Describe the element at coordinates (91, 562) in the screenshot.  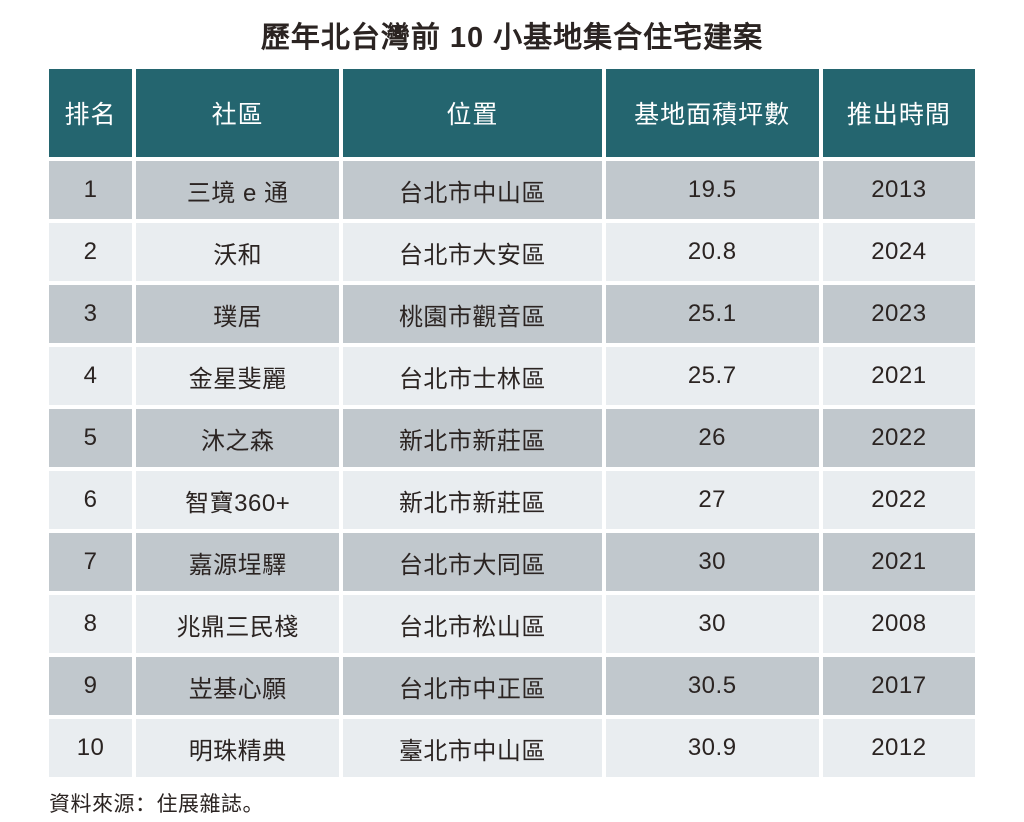
I see `cell-rank: 7` at that location.